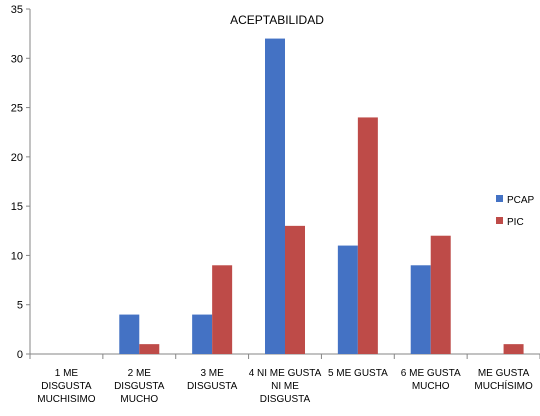 The height and width of the screenshot is (416, 540). Describe the element at coordinates (431, 380) in the screenshot. I see `x-category-label: 6 ME GUSTA MUCHO` at that location.